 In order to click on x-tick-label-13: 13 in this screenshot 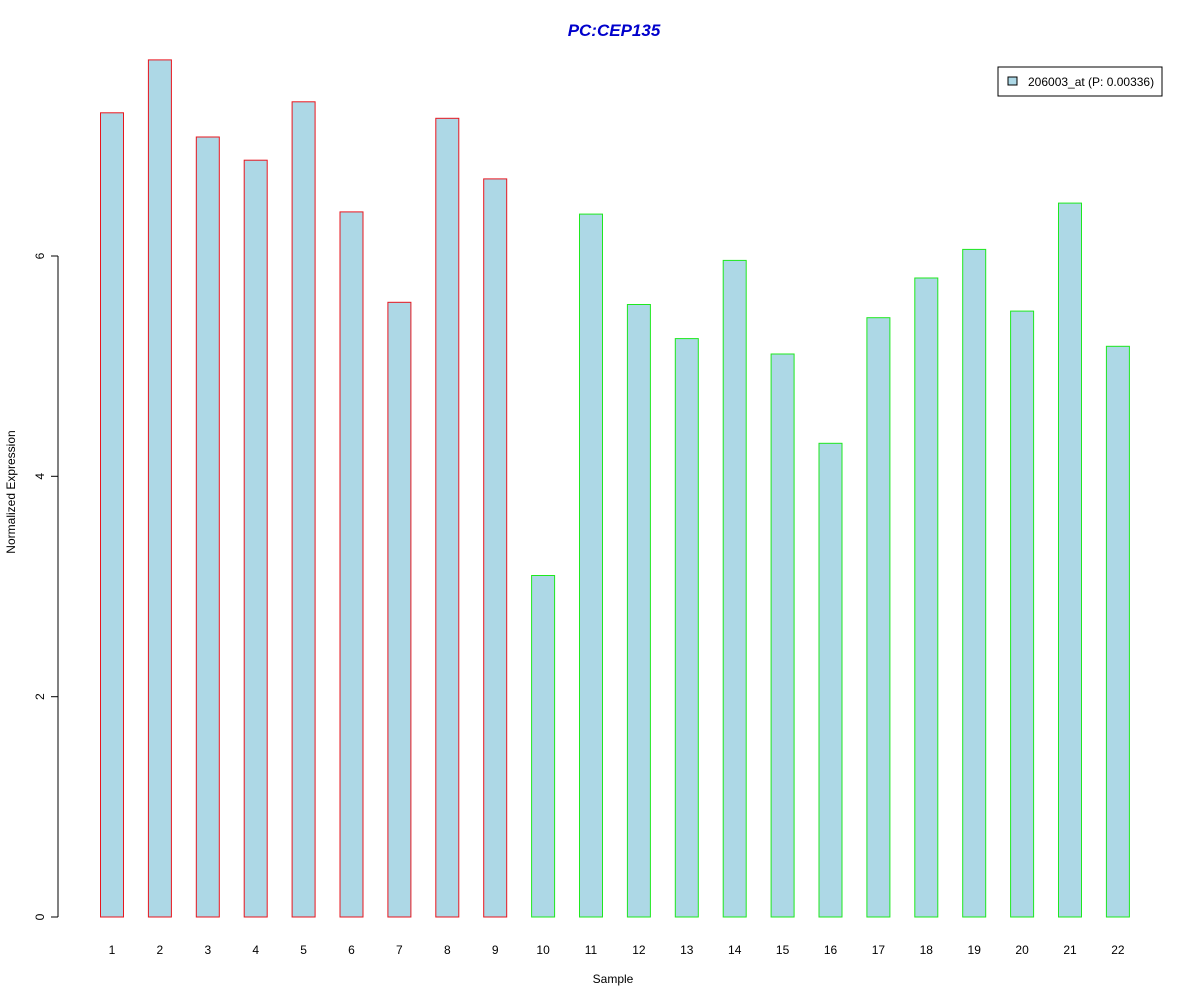, I will do `click(687, 950)`.